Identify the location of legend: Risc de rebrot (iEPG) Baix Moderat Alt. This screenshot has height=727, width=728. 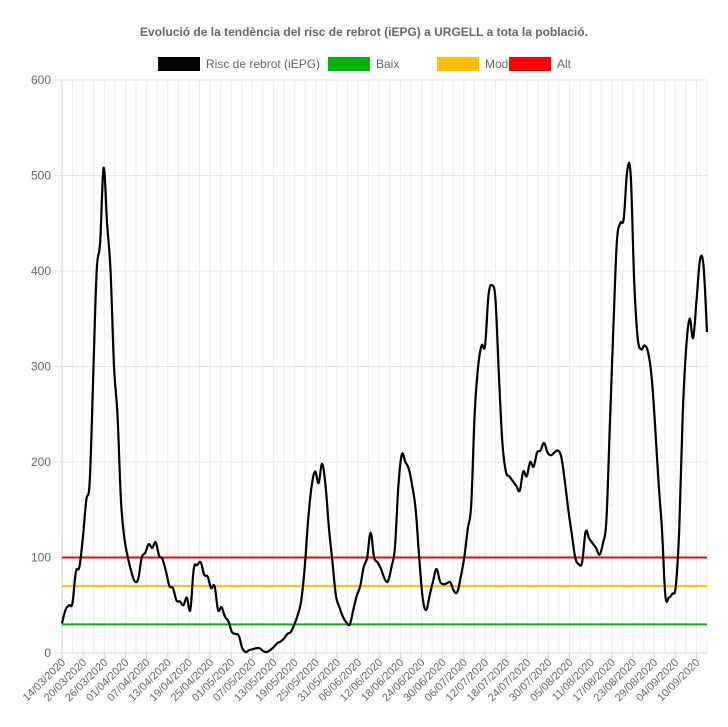
(365, 64).